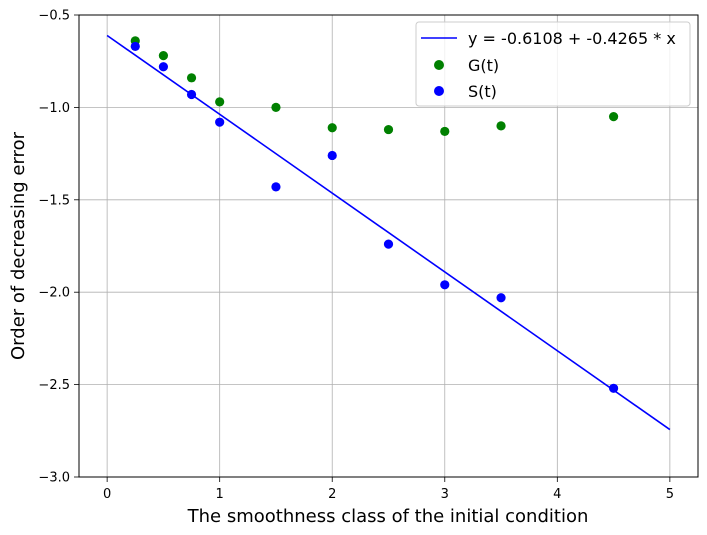  What do you see at coordinates (445, 494) in the screenshot?
I see `x-tick-label: 3` at bounding box center [445, 494].